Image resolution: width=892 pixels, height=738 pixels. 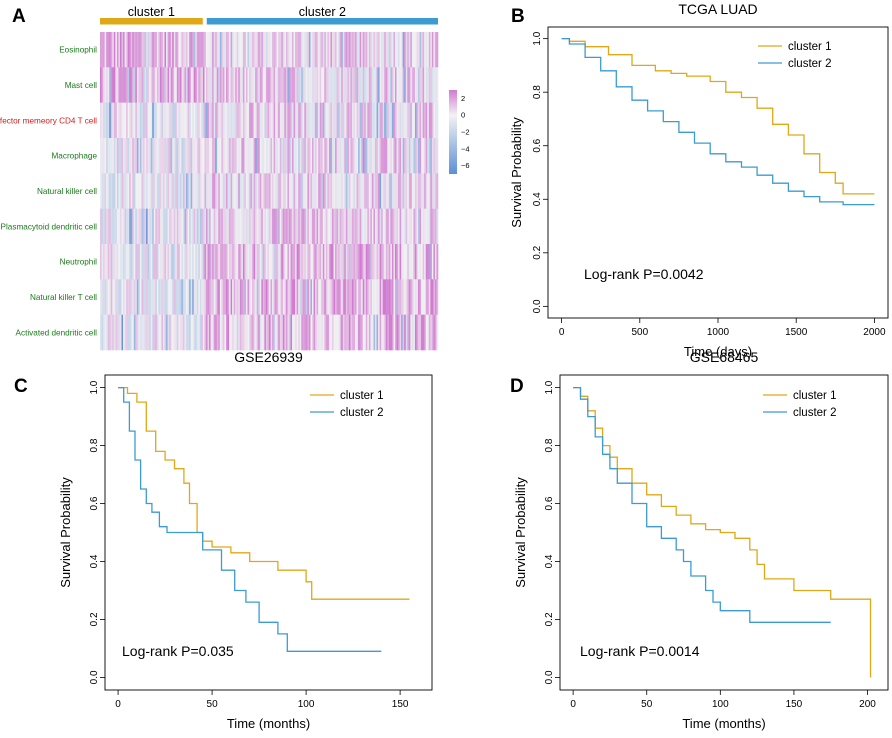 What do you see at coordinates (465, 165) in the screenshot?
I see `colorbar-tick-label: −6` at bounding box center [465, 165].